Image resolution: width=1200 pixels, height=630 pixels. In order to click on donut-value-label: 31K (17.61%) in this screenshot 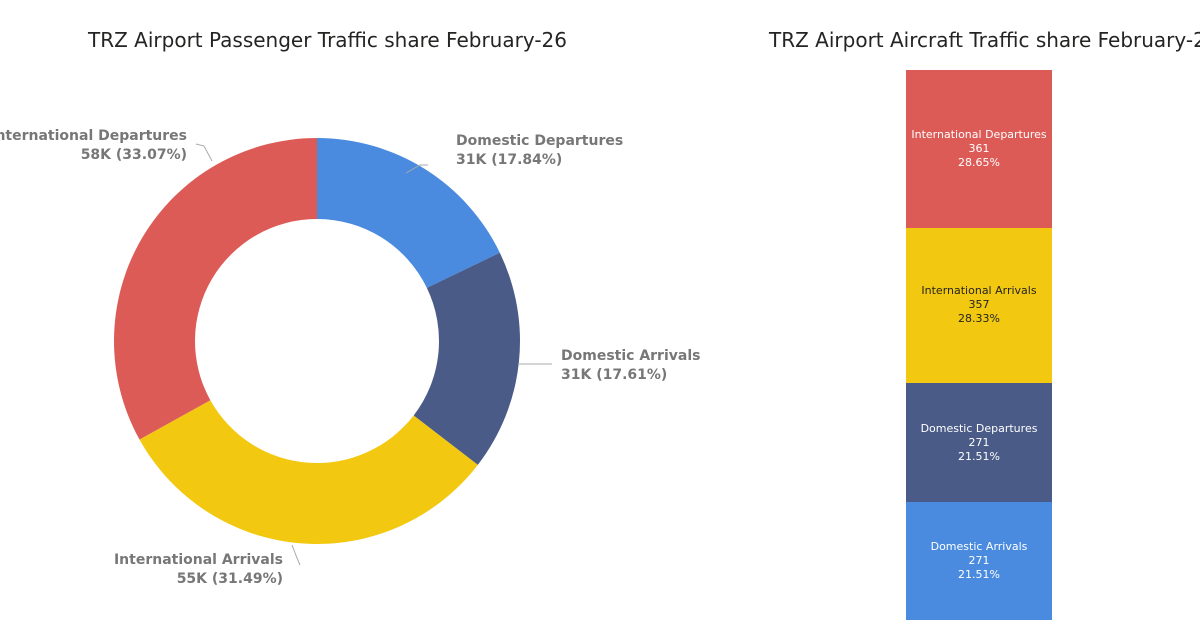, I will do `click(614, 375)`.